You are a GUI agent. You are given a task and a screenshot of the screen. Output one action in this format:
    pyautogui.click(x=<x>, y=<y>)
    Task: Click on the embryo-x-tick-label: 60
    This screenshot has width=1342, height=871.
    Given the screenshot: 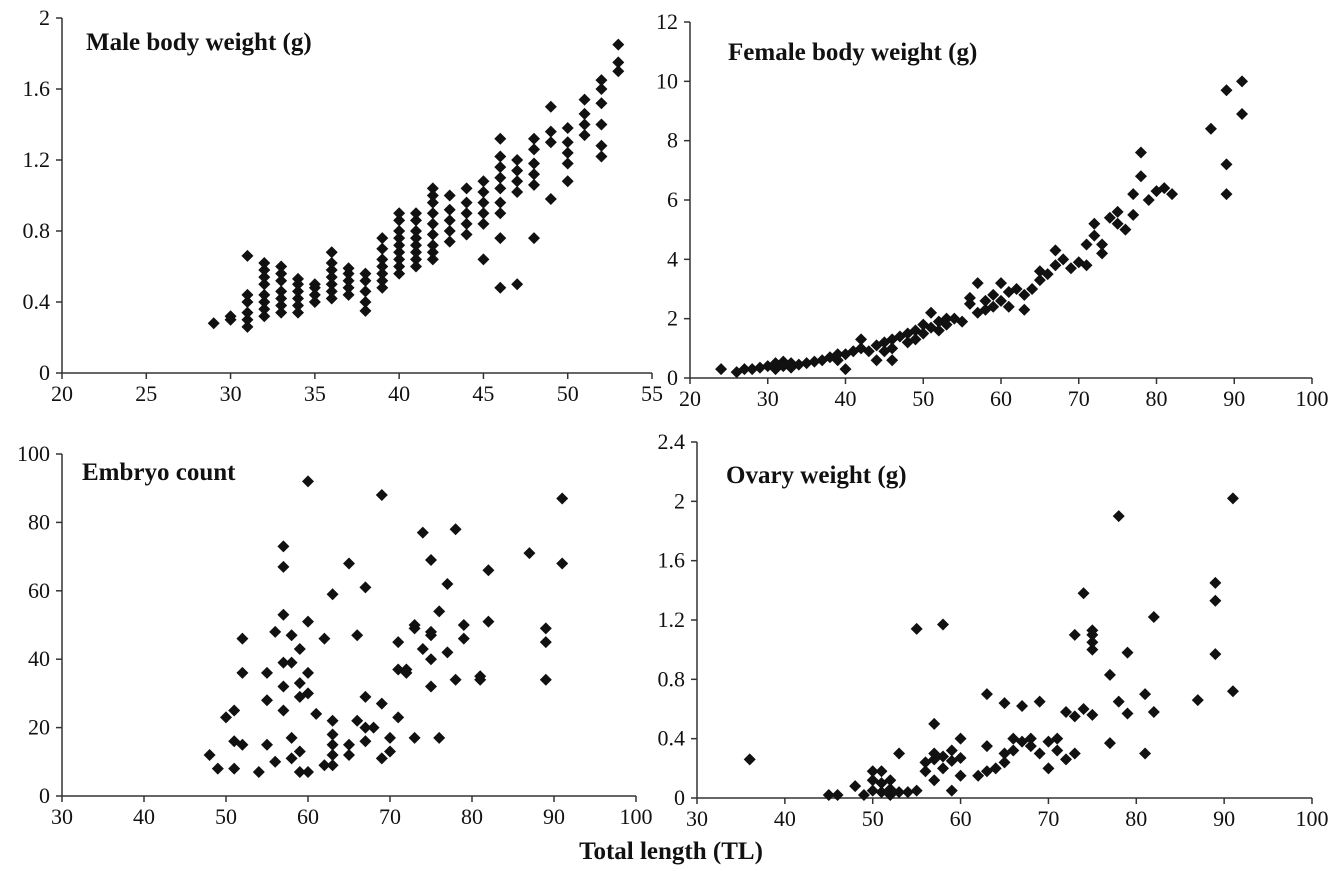 What is the action you would take?
    pyautogui.click(x=308, y=816)
    